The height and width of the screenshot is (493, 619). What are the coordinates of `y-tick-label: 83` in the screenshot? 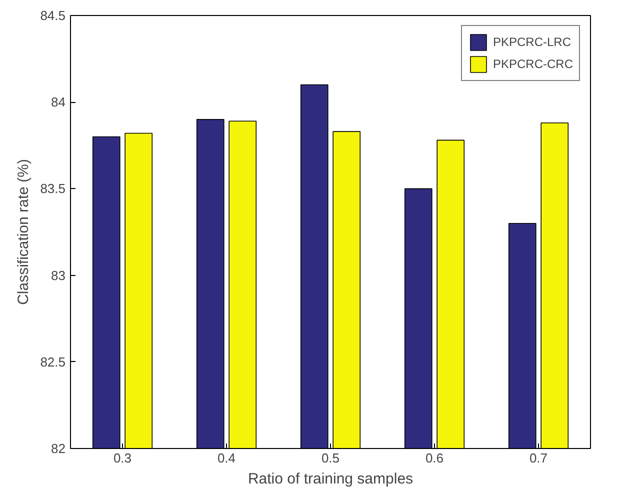 It's located at (58, 275).